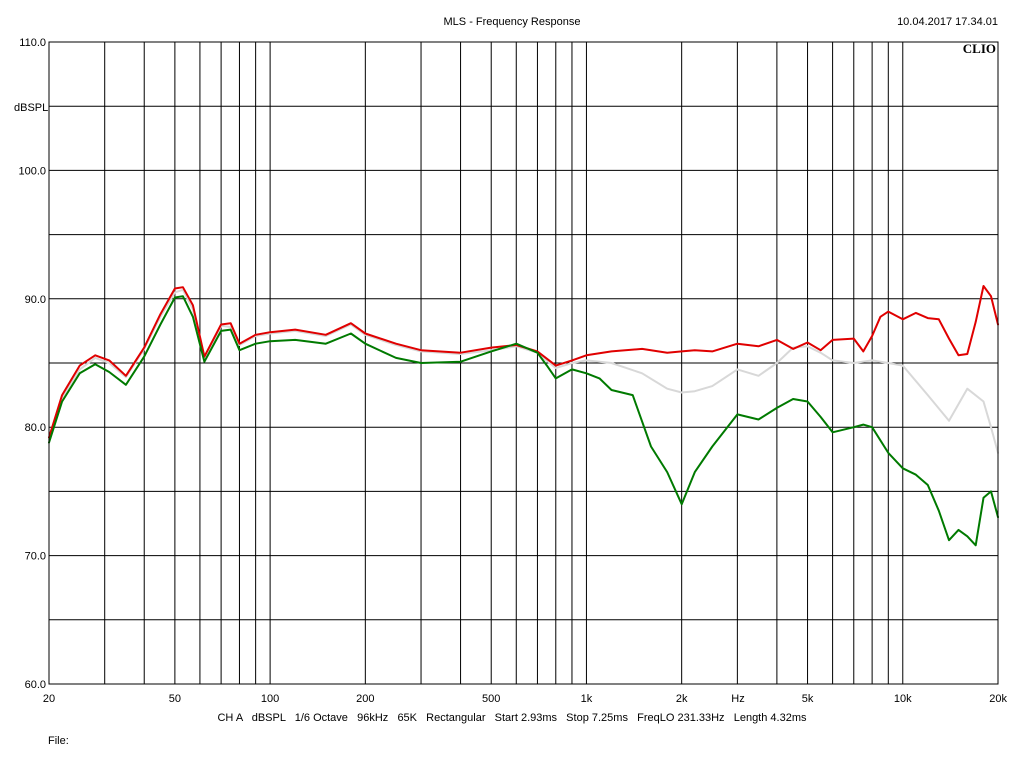  I want to click on y-tick-label: 100.0, so click(32, 171).